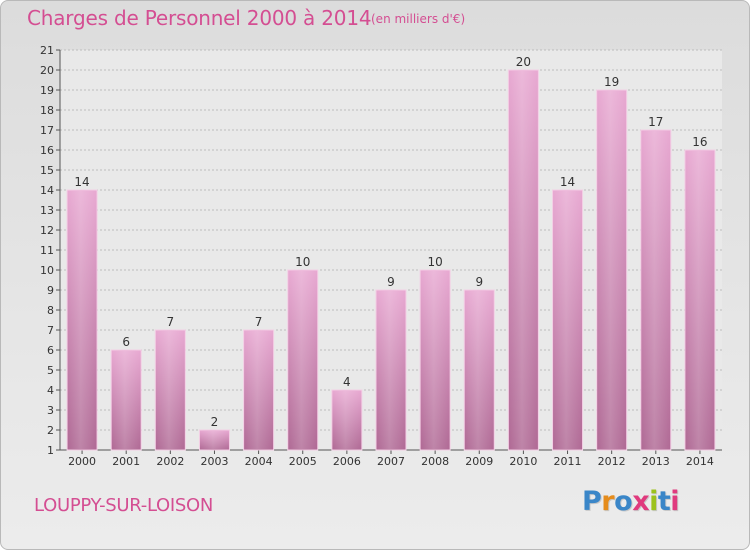 The width and height of the screenshot is (750, 550). I want to click on y-tick-label: 7, so click(50, 330).